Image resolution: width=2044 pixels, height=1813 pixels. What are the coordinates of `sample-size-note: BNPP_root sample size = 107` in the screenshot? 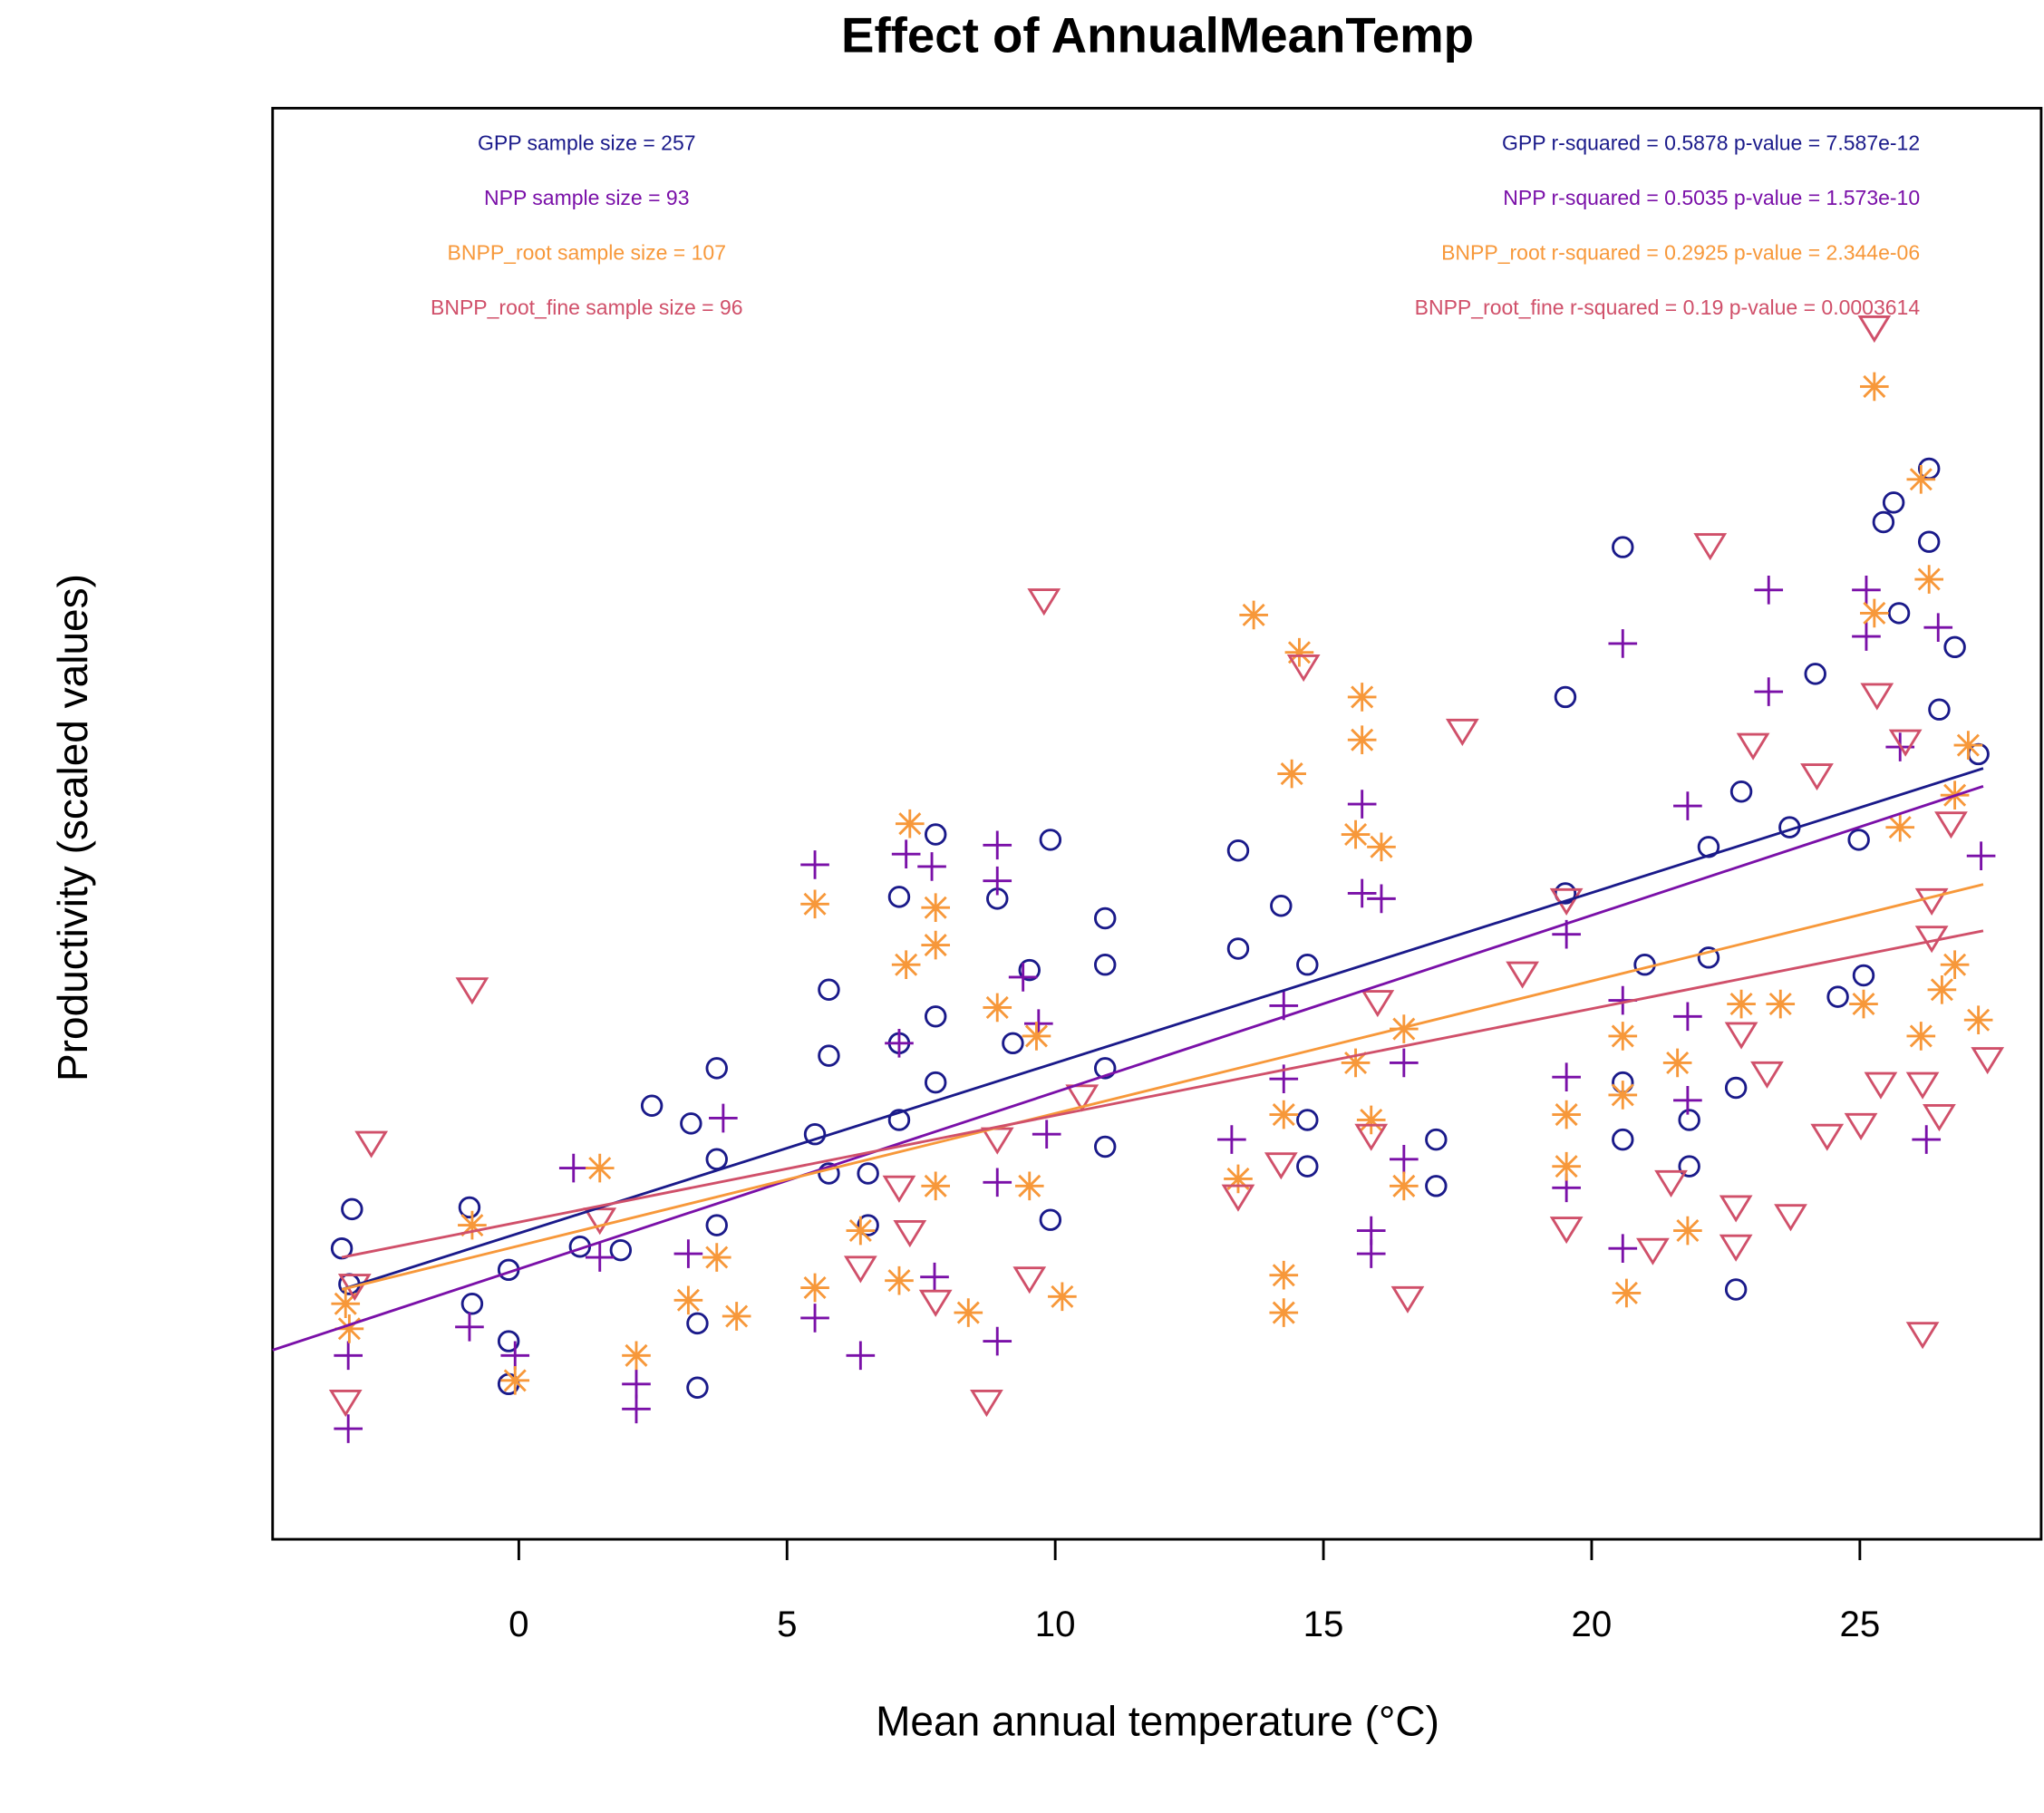 It's located at (587, 252).